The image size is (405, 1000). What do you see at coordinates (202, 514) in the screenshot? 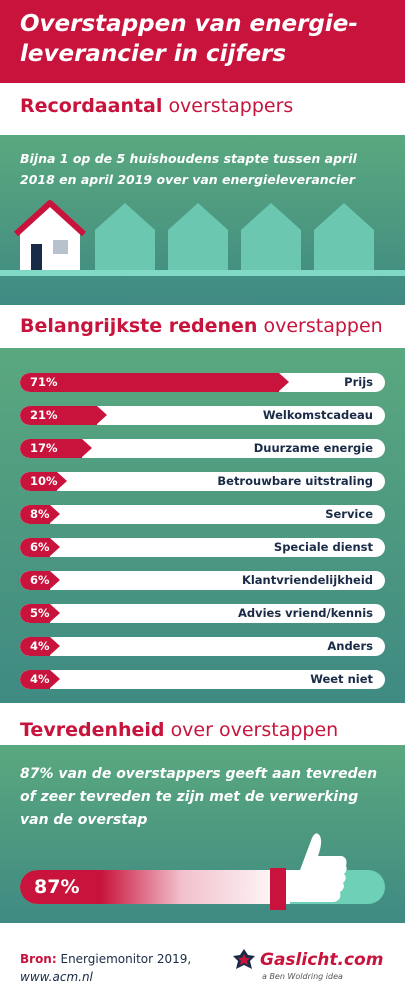
I see `reason-bar: 8% Service` at bounding box center [202, 514].